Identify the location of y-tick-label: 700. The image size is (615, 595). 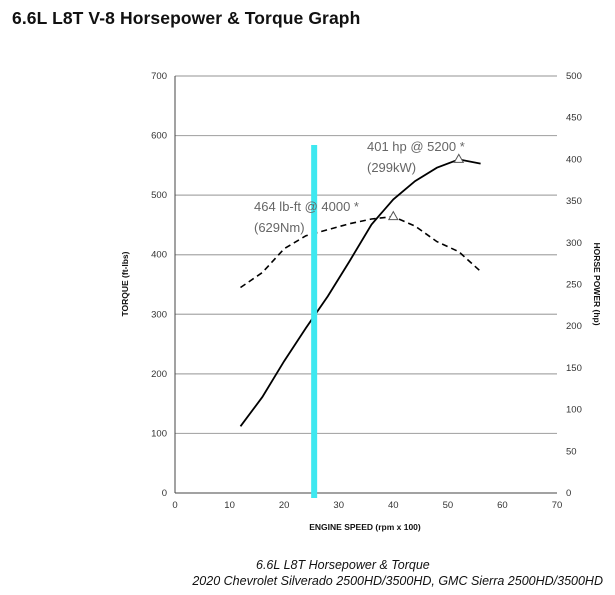
(159, 76).